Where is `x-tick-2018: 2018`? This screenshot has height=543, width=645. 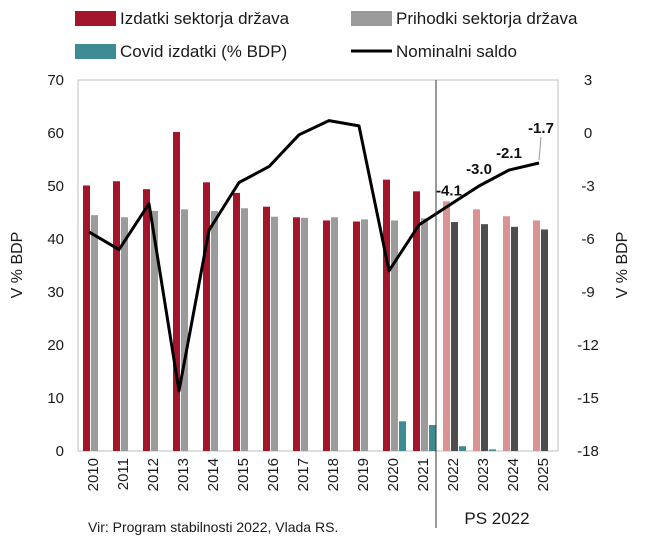
x-tick-2018: 2018 is located at coordinates (333, 474).